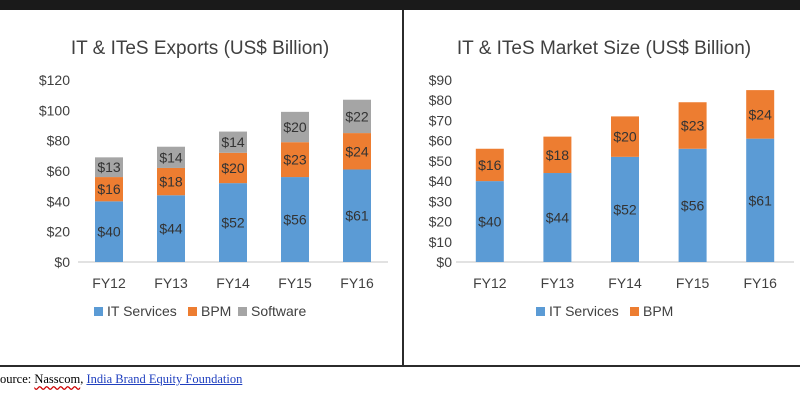  What do you see at coordinates (441, 120) in the screenshot?
I see `y-tick-label: $70` at bounding box center [441, 120].